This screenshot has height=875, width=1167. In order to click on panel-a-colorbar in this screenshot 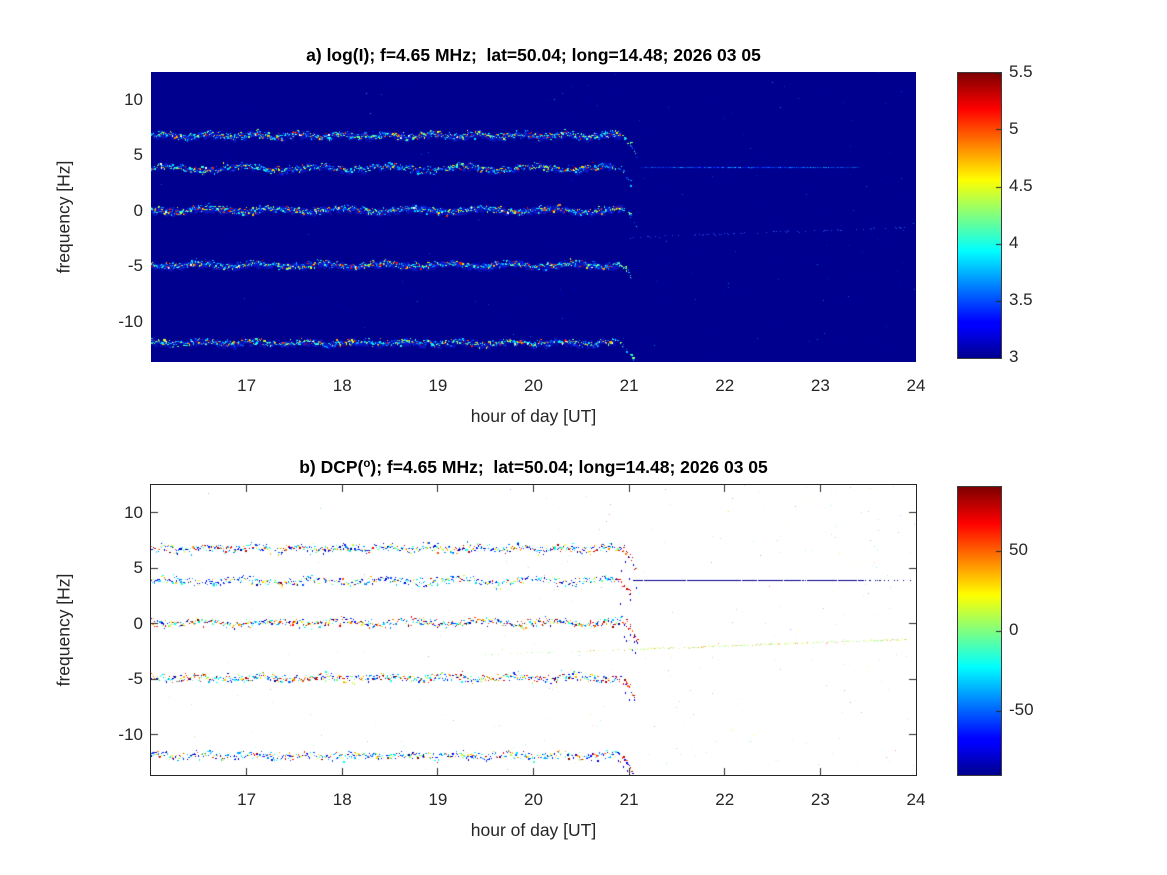, I will do `click(979, 215)`.